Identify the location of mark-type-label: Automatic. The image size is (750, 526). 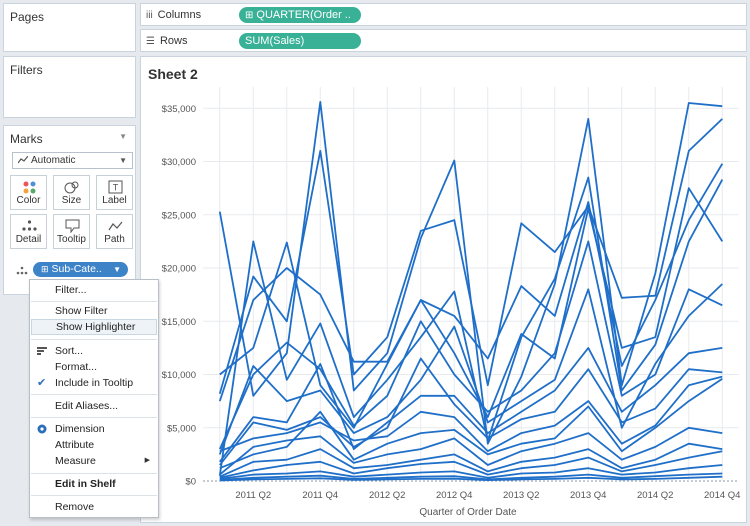
(53, 160).